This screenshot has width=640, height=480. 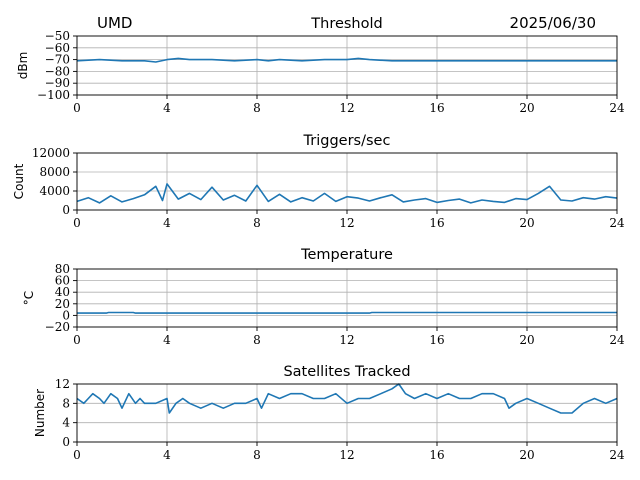 What do you see at coordinates (62, 384) in the screenshot?
I see `y-tick-label: 12` at bounding box center [62, 384].